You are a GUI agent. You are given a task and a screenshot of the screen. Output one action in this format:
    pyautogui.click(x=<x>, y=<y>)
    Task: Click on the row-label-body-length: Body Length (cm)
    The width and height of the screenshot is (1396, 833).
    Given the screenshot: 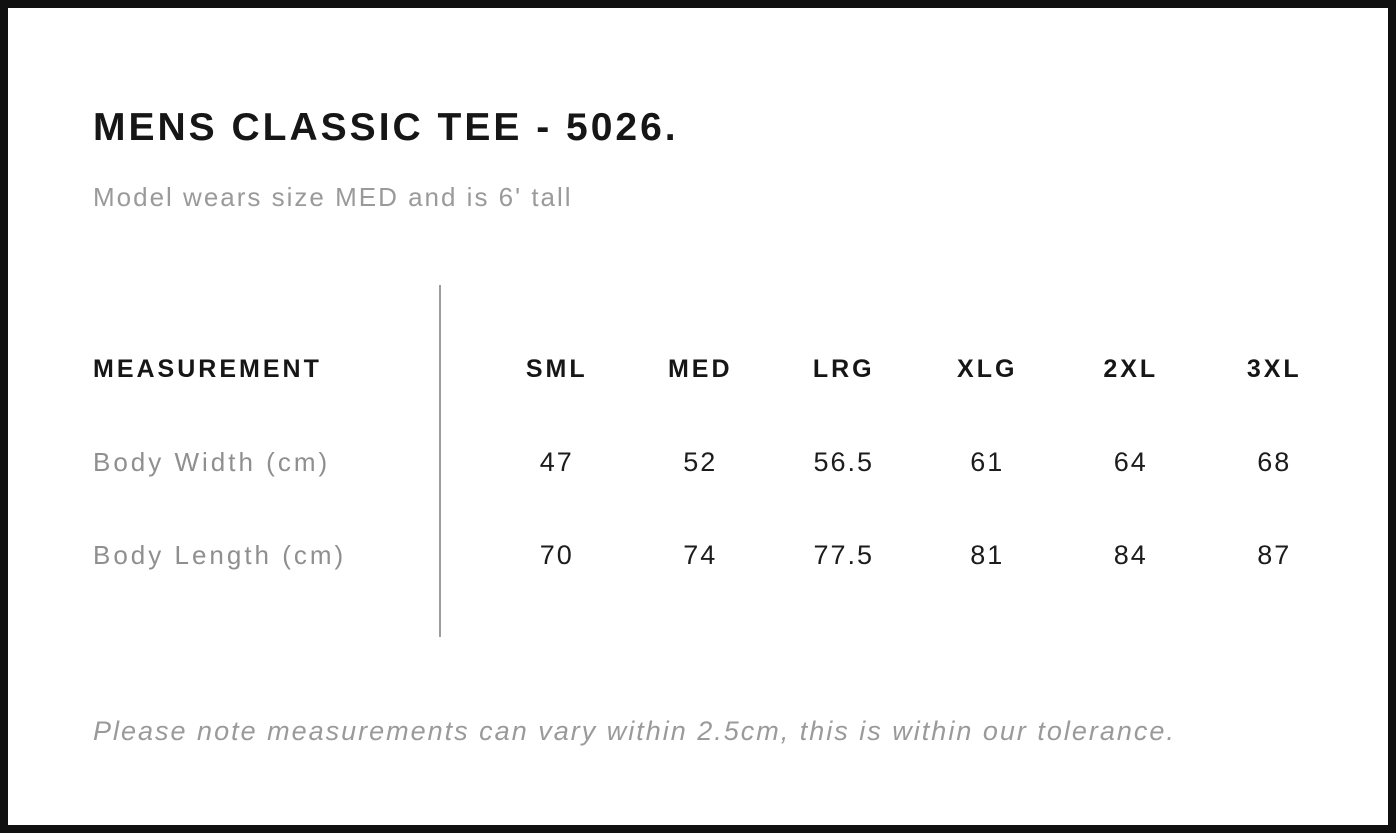 What is the action you would take?
    pyautogui.click(x=220, y=555)
    